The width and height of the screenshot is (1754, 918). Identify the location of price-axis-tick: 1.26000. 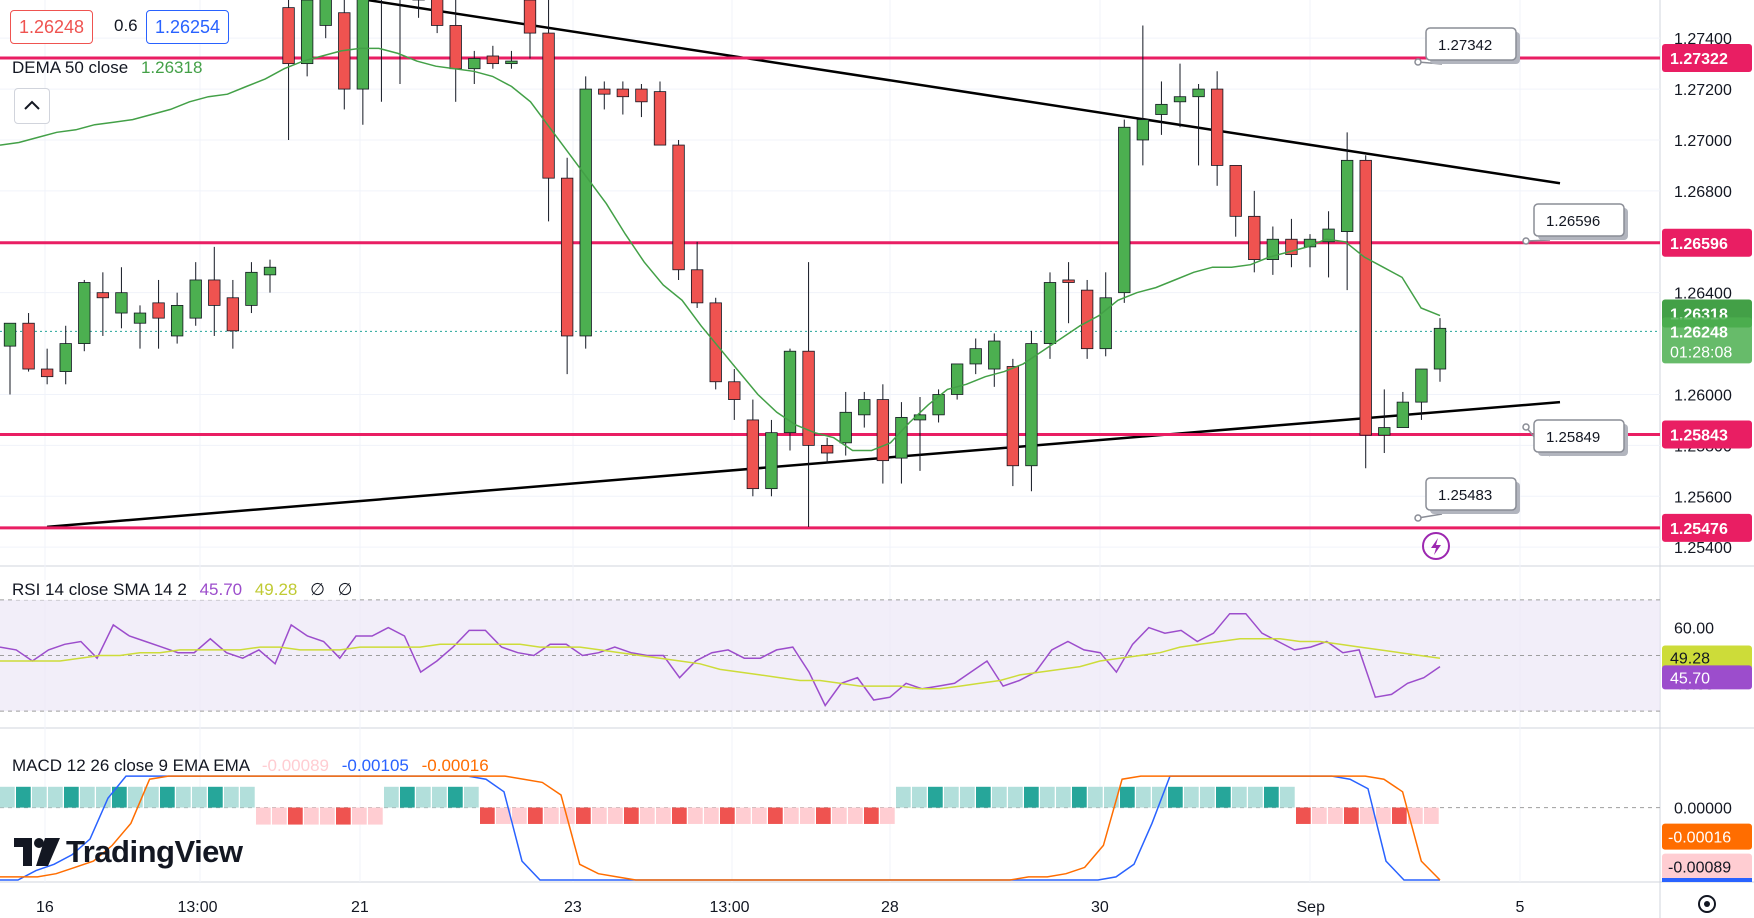
(1703, 395).